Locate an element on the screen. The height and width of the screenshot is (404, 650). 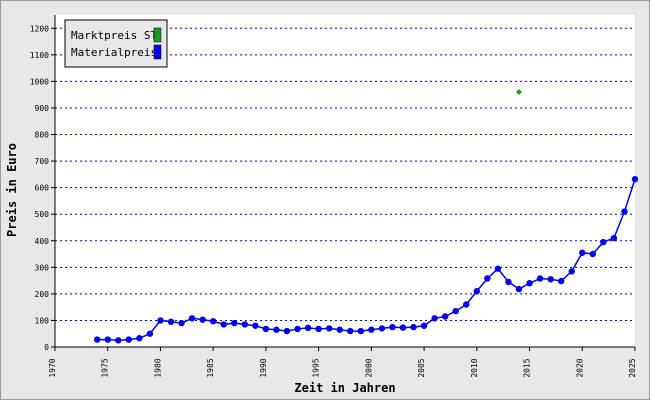
legend-label: Marktpreis ST is located at coordinates (114, 35).